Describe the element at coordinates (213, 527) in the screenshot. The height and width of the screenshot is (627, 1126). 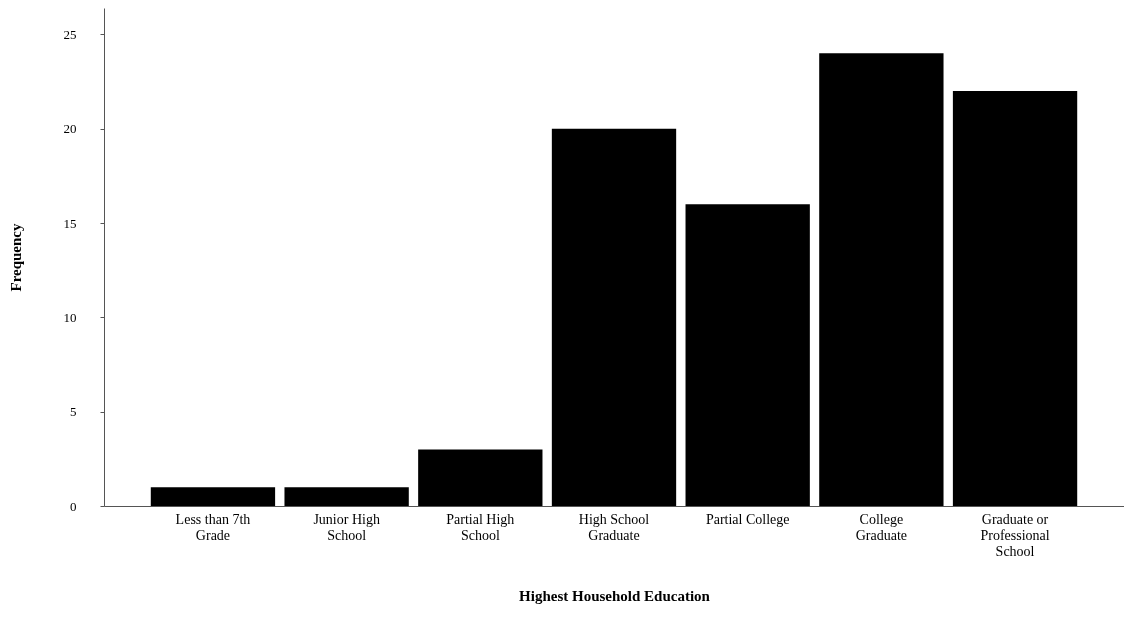
I see `x-tick-label: Less than 7th Grade` at that location.